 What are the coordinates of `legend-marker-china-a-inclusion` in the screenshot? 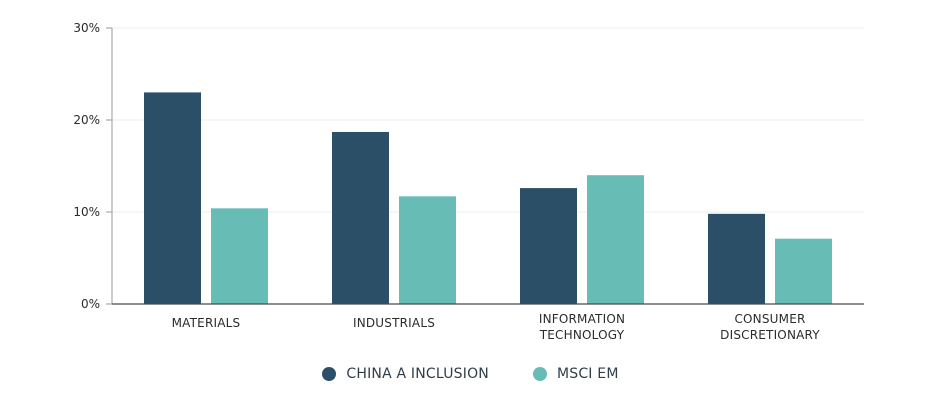 It's located at (329, 374).